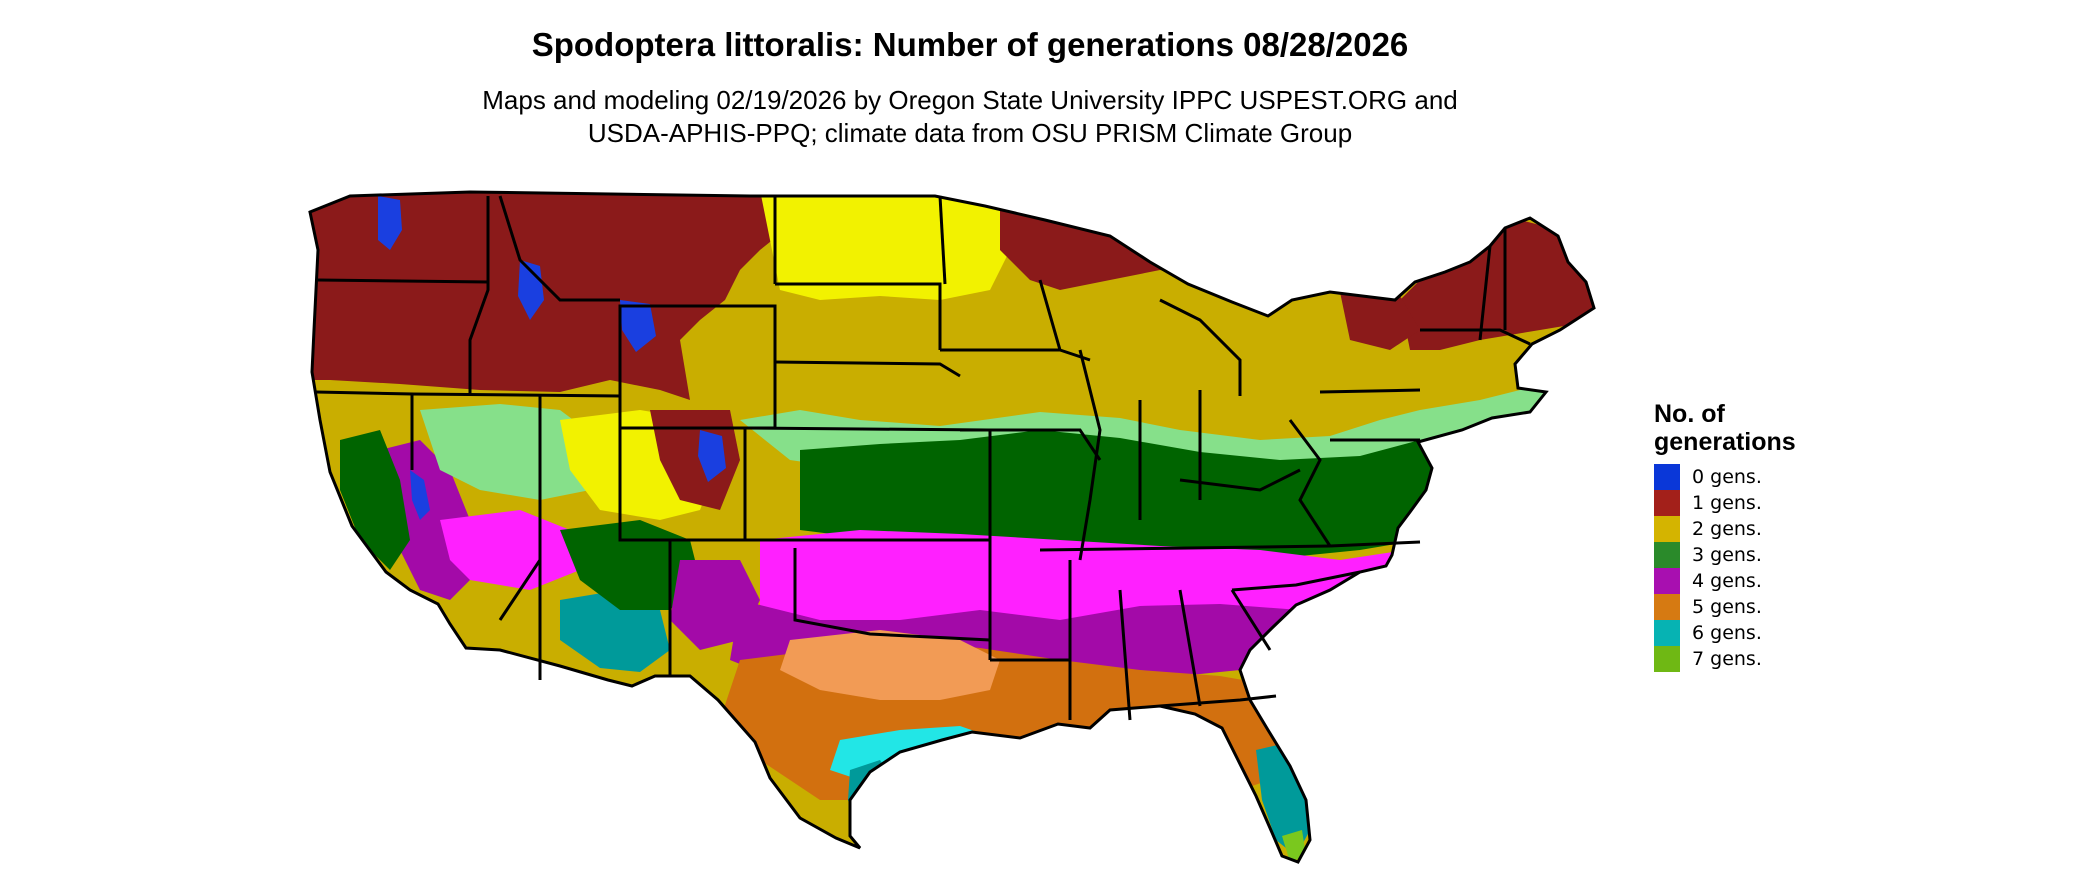 The width and height of the screenshot is (2100, 892). I want to click on border-ga-fl, so click(1218, 701).